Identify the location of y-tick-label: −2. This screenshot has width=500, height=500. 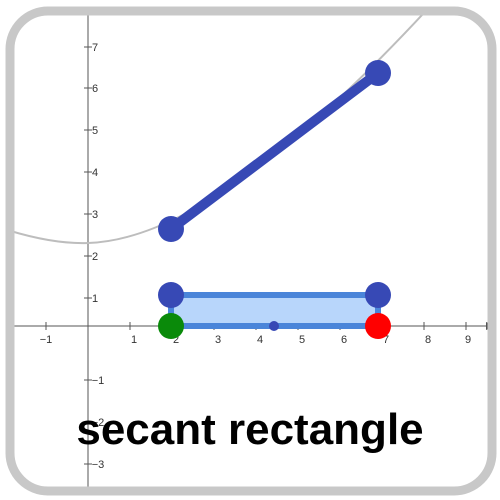
(98, 423).